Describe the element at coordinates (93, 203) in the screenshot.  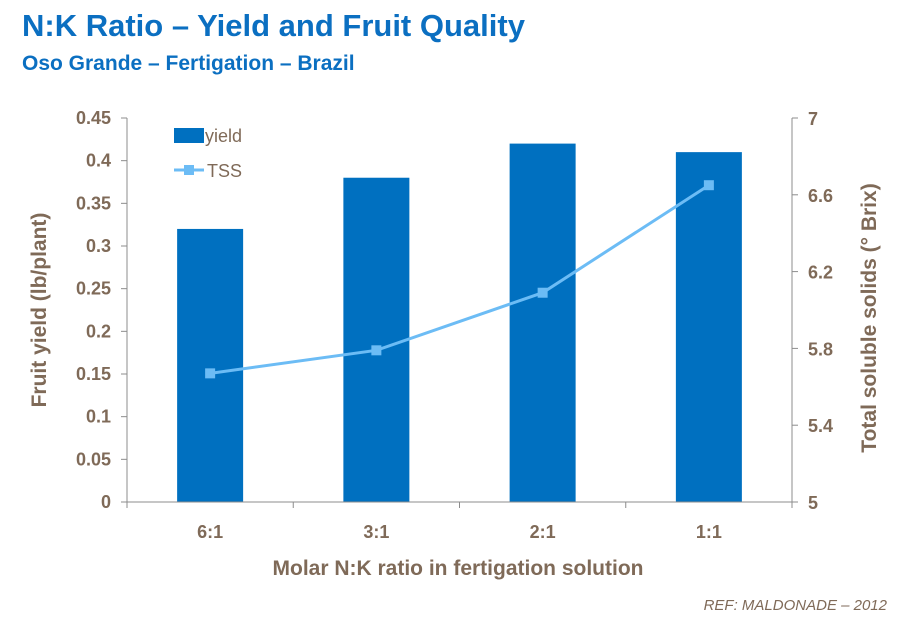
I see `y-tick-label: 0.35` at that location.